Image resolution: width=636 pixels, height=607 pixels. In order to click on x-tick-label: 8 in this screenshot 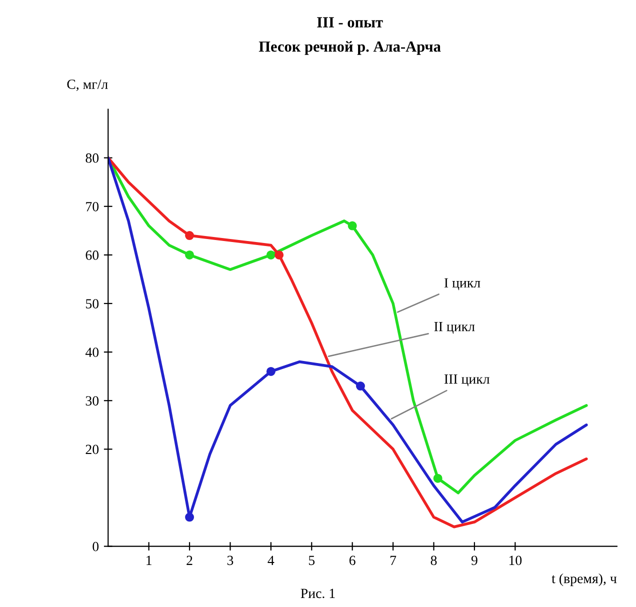, I will do `click(433, 561)`.